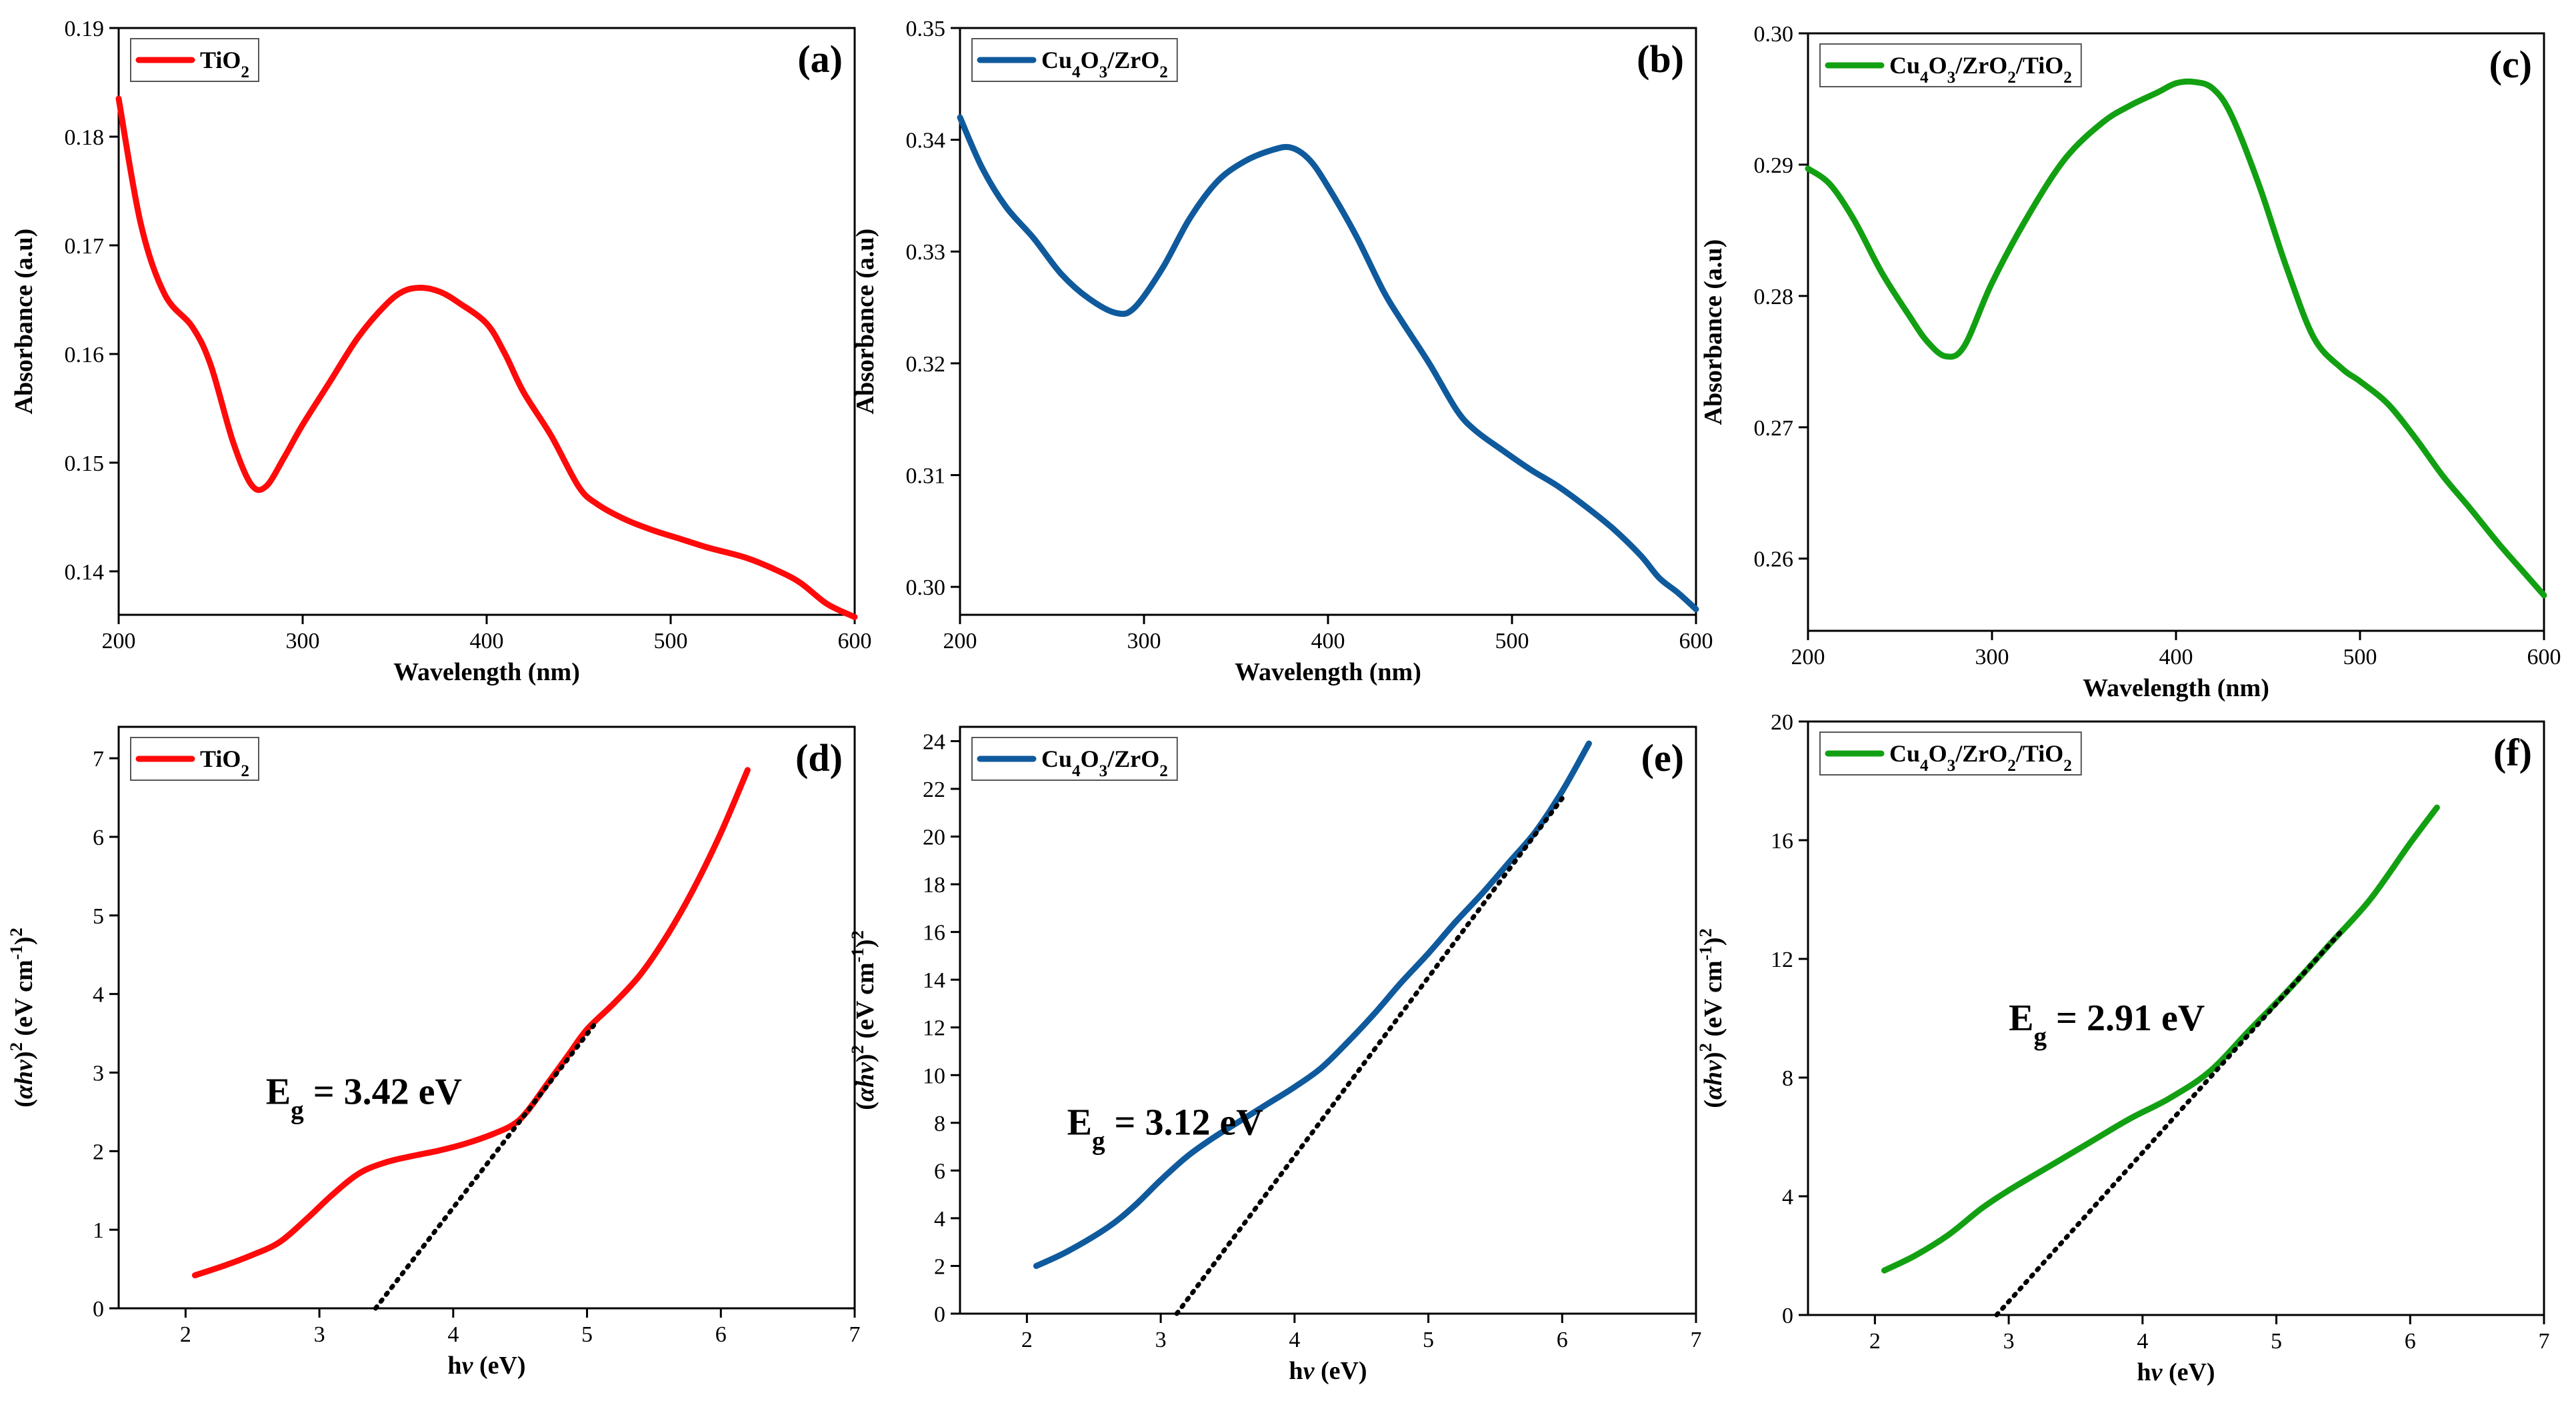 Image resolution: width=2576 pixels, height=1403 pixels. What do you see at coordinates (1774, 428) in the screenshot?
I see `y-tick-label: 0.27` at bounding box center [1774, 428].